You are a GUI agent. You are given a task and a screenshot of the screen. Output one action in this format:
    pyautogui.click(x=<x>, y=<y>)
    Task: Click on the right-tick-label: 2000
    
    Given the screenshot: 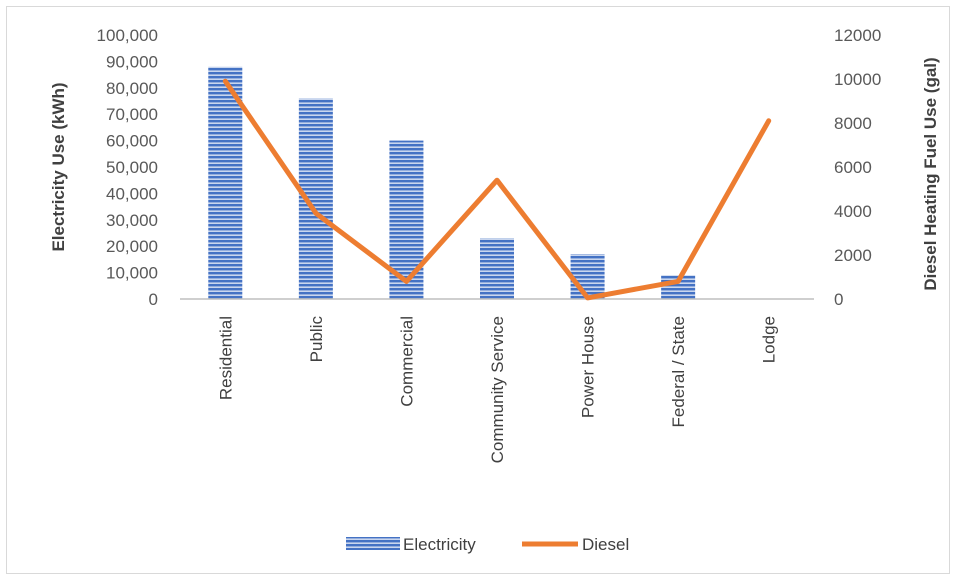 What is the action you would take?
    pyautogui.click(x=853, y=255)
    